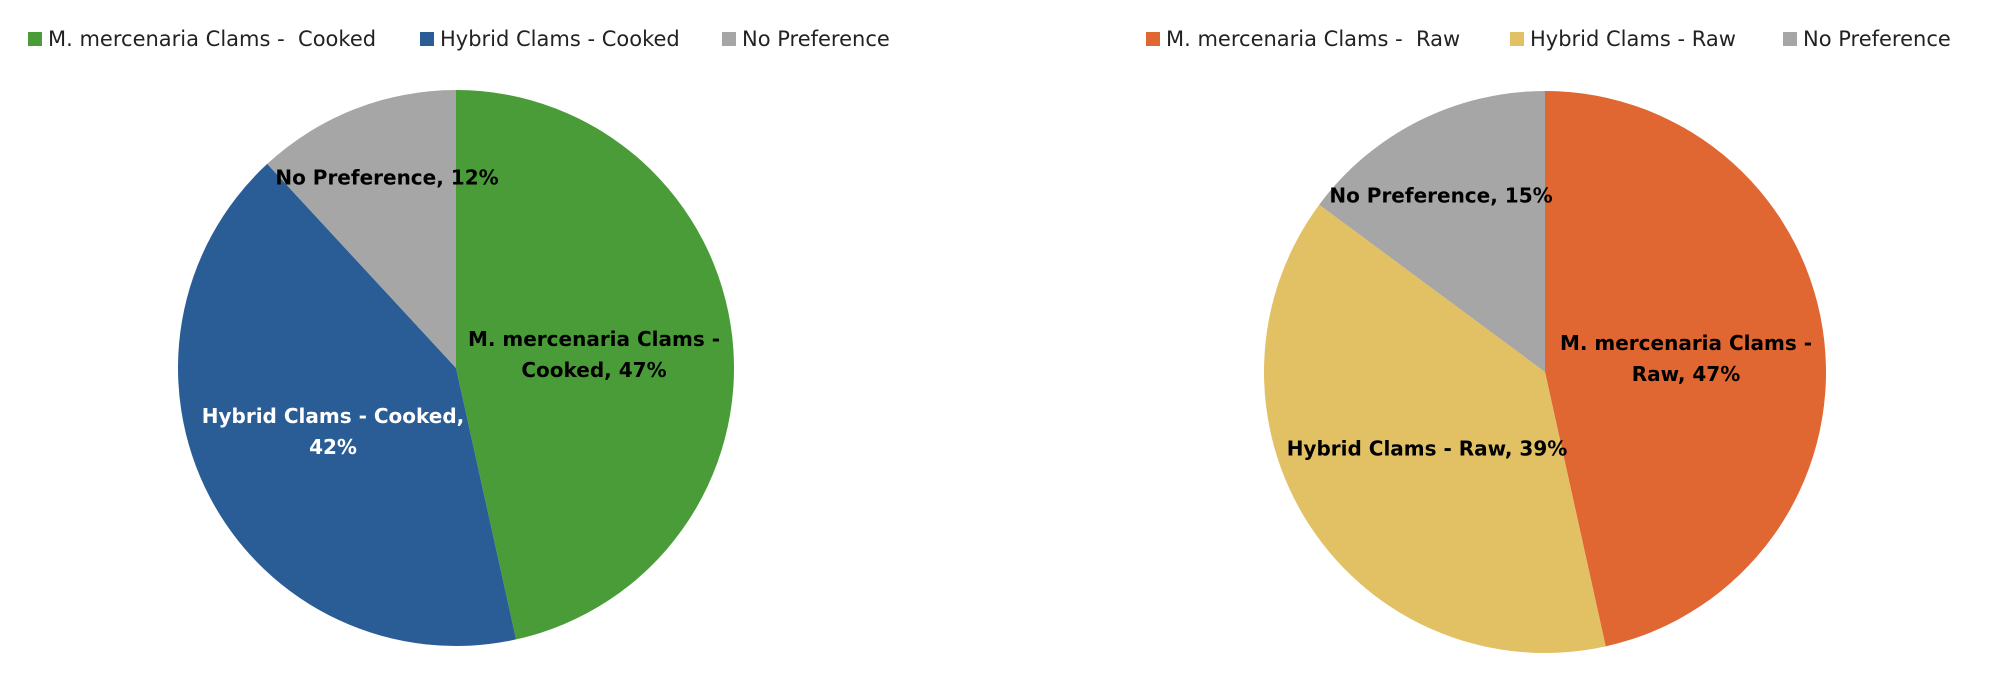  I want to click on legend-label: Hybrid Clams - Raw, so click(1633, 39).